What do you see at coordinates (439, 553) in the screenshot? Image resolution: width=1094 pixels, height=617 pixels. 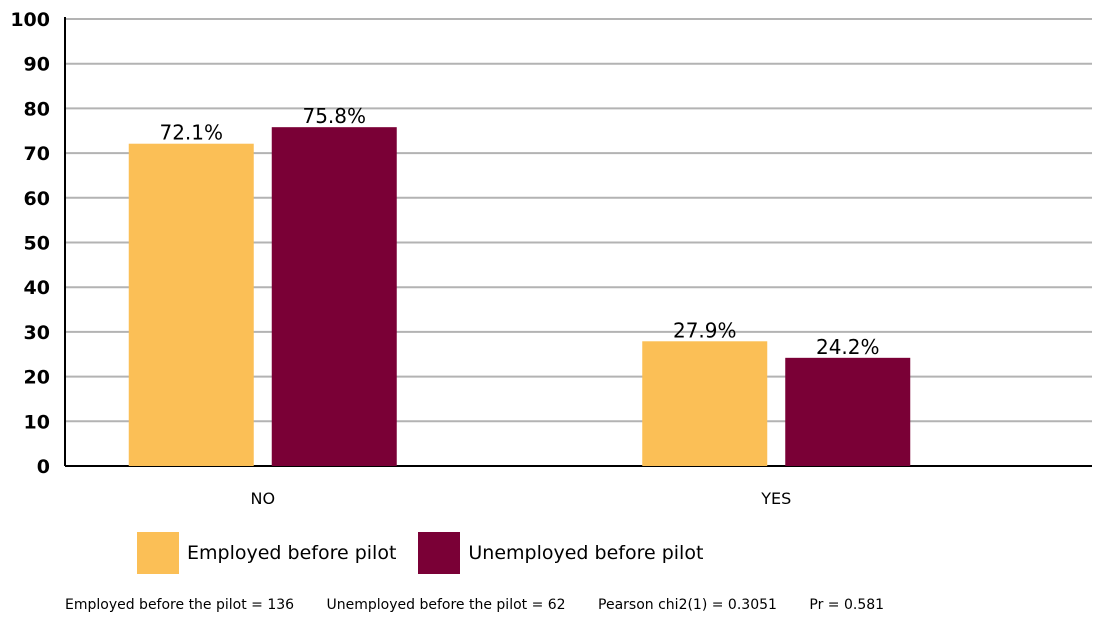 I see `legend-swatch-unemployed` at bounding box center [439, 553].